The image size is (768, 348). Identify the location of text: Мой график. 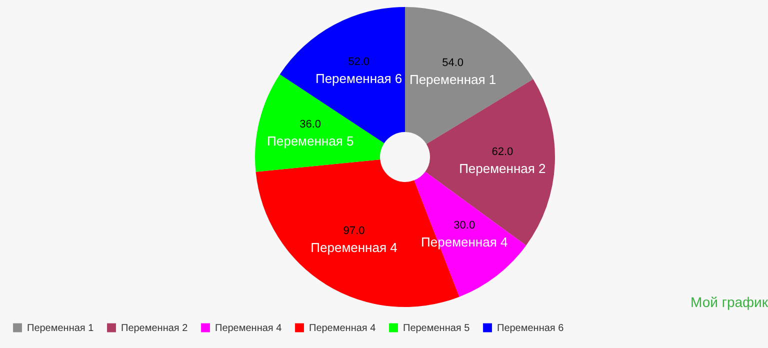
(729, 302).